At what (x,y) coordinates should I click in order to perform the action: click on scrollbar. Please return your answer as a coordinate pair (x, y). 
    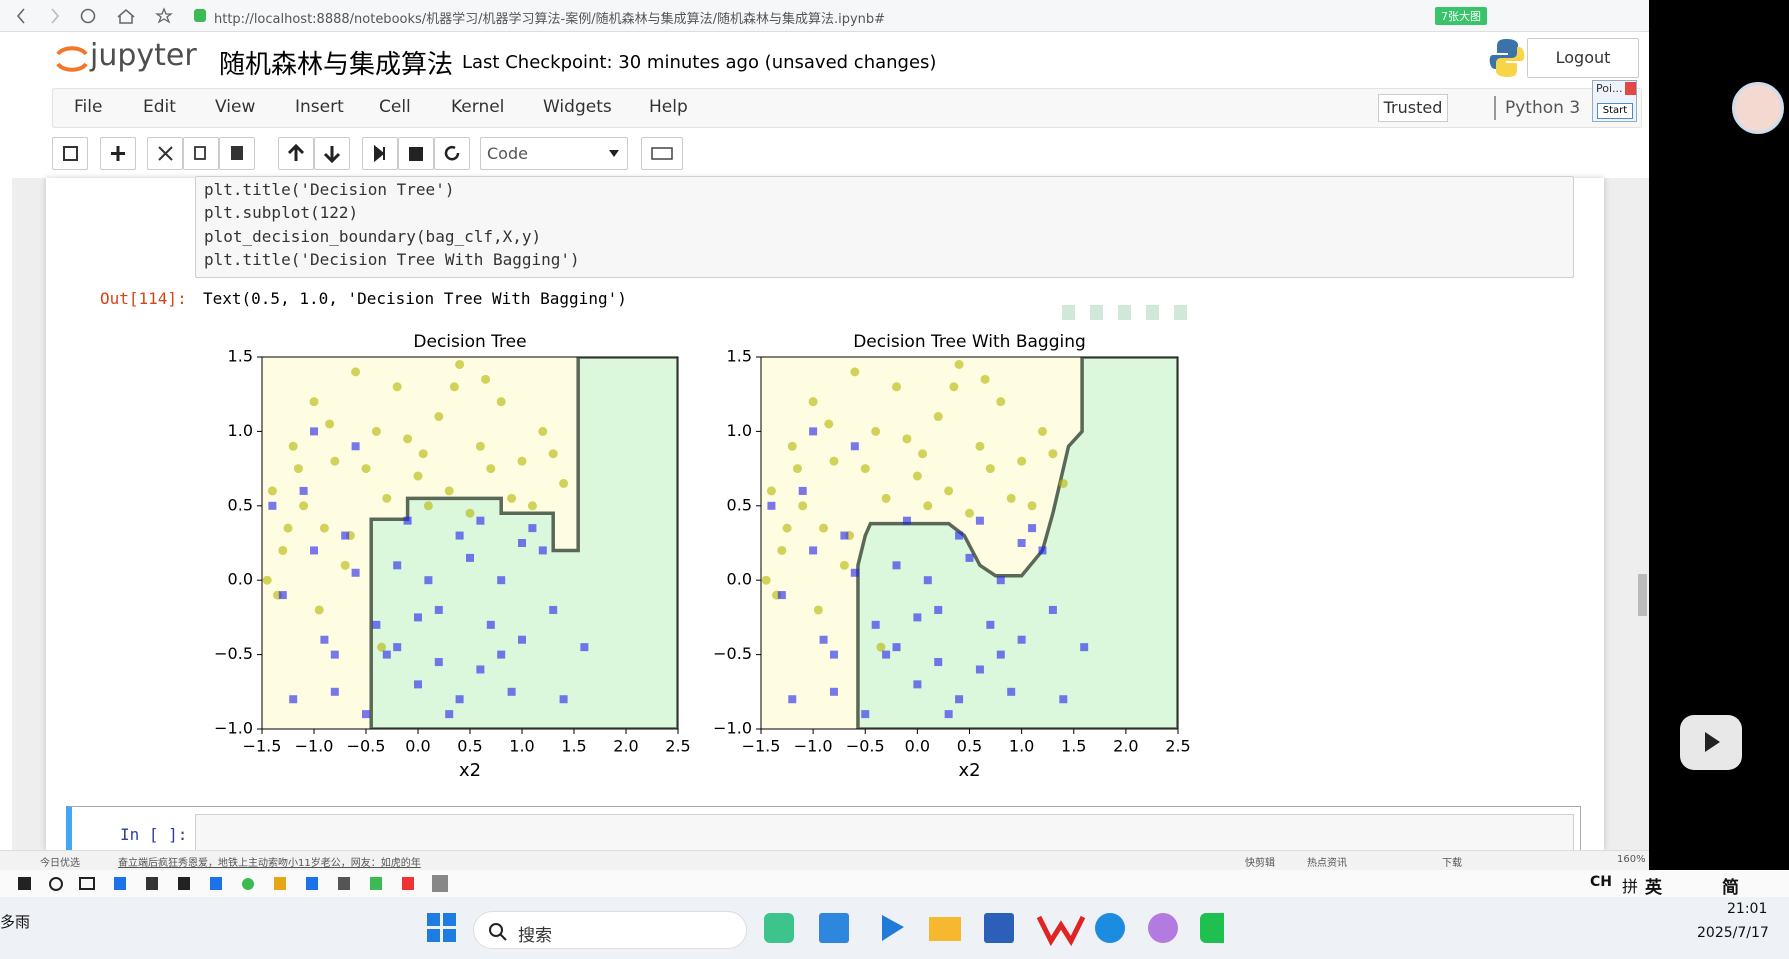
    Looking at the image, I should click on (1642, 595).